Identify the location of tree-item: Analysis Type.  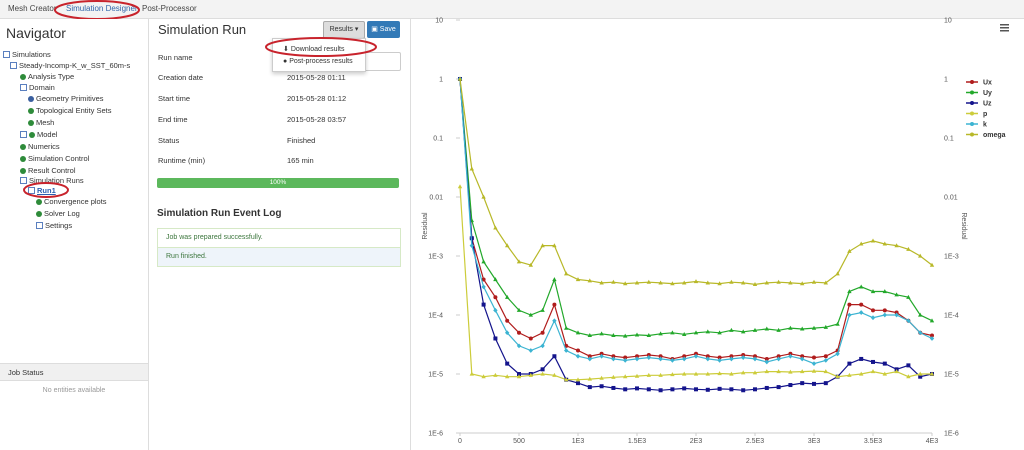
(47, 76).